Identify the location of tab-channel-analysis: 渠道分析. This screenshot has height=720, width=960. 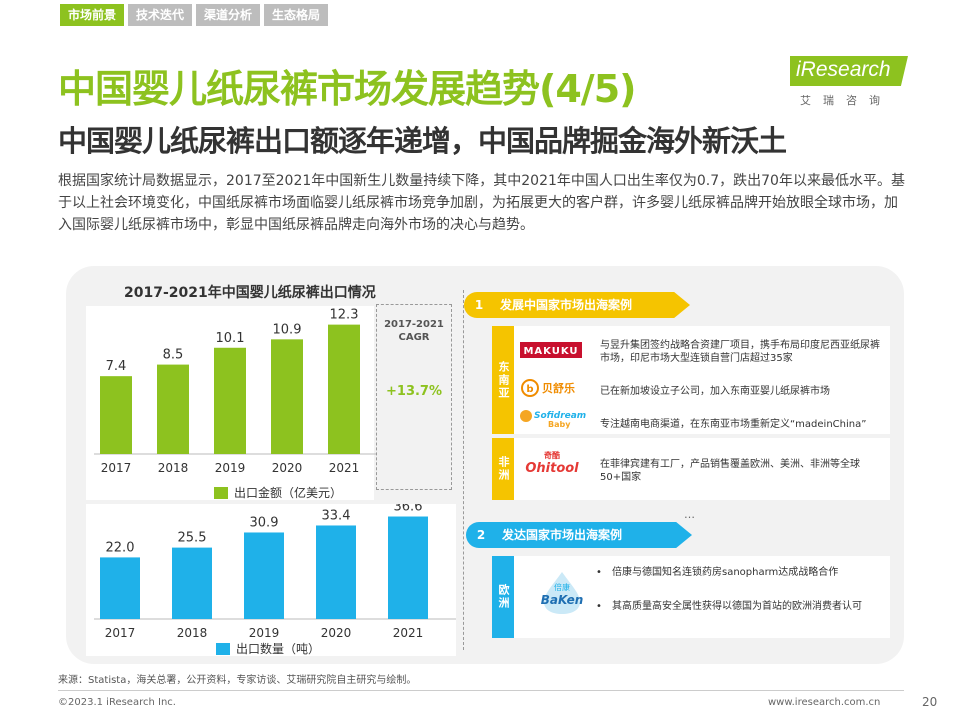
(228, 15).